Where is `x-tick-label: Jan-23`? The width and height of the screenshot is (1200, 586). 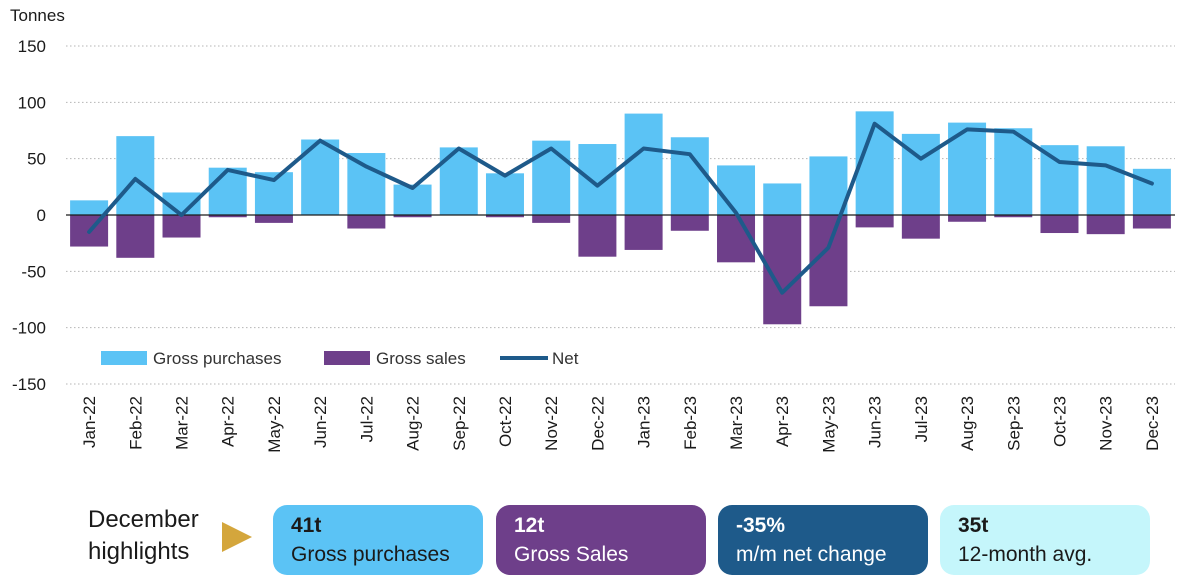
x-tick-label: Jan-23 is located at coordinates (644, 422).